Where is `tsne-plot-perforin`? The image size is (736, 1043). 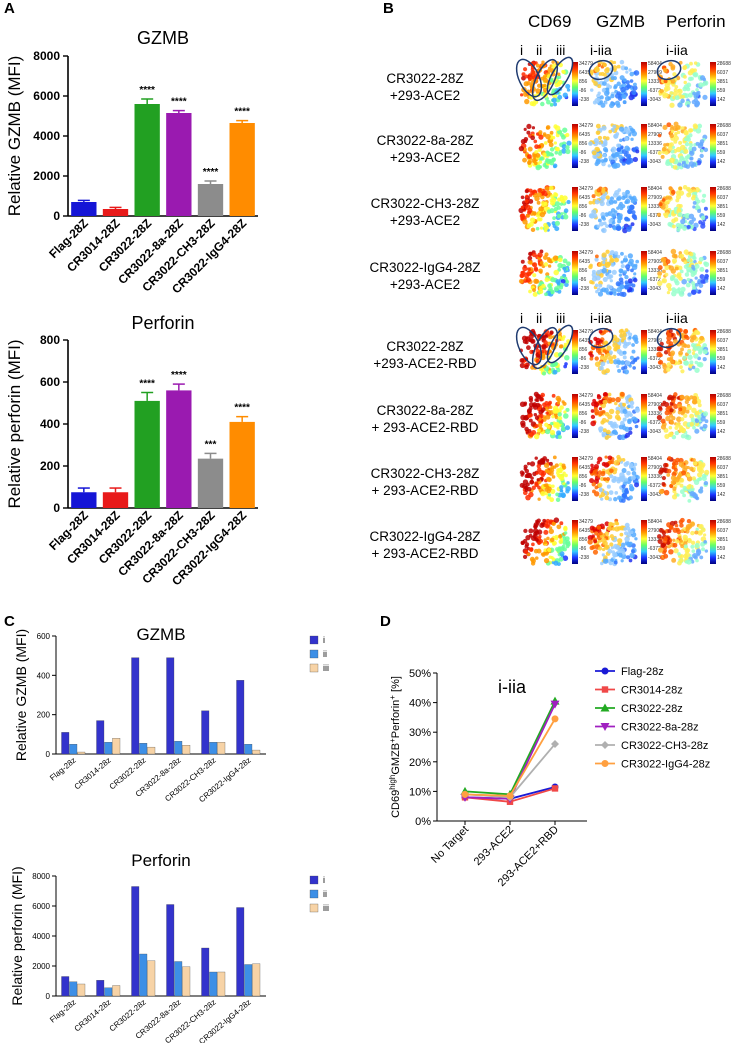
tsne-plot-perforin is located at coordinates (683, 208).